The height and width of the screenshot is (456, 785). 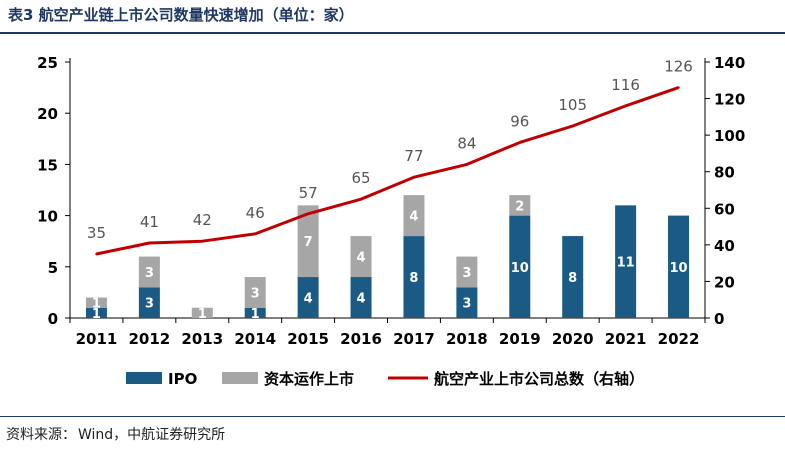 What do you see at coordinates (360, 178) in the screenshot?
I see `total-data-label: 65` at bounding box center [360, 178].